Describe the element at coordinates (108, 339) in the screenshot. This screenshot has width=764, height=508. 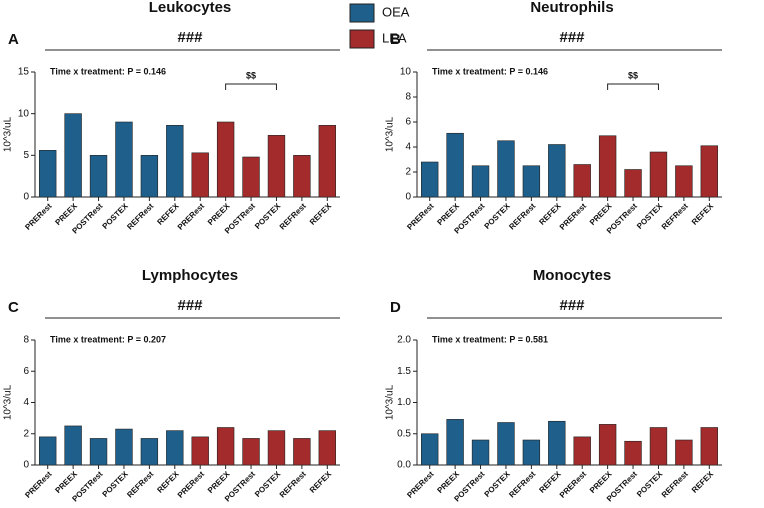
I see `annotation: Time x treatment: P = 0.207` at that location.